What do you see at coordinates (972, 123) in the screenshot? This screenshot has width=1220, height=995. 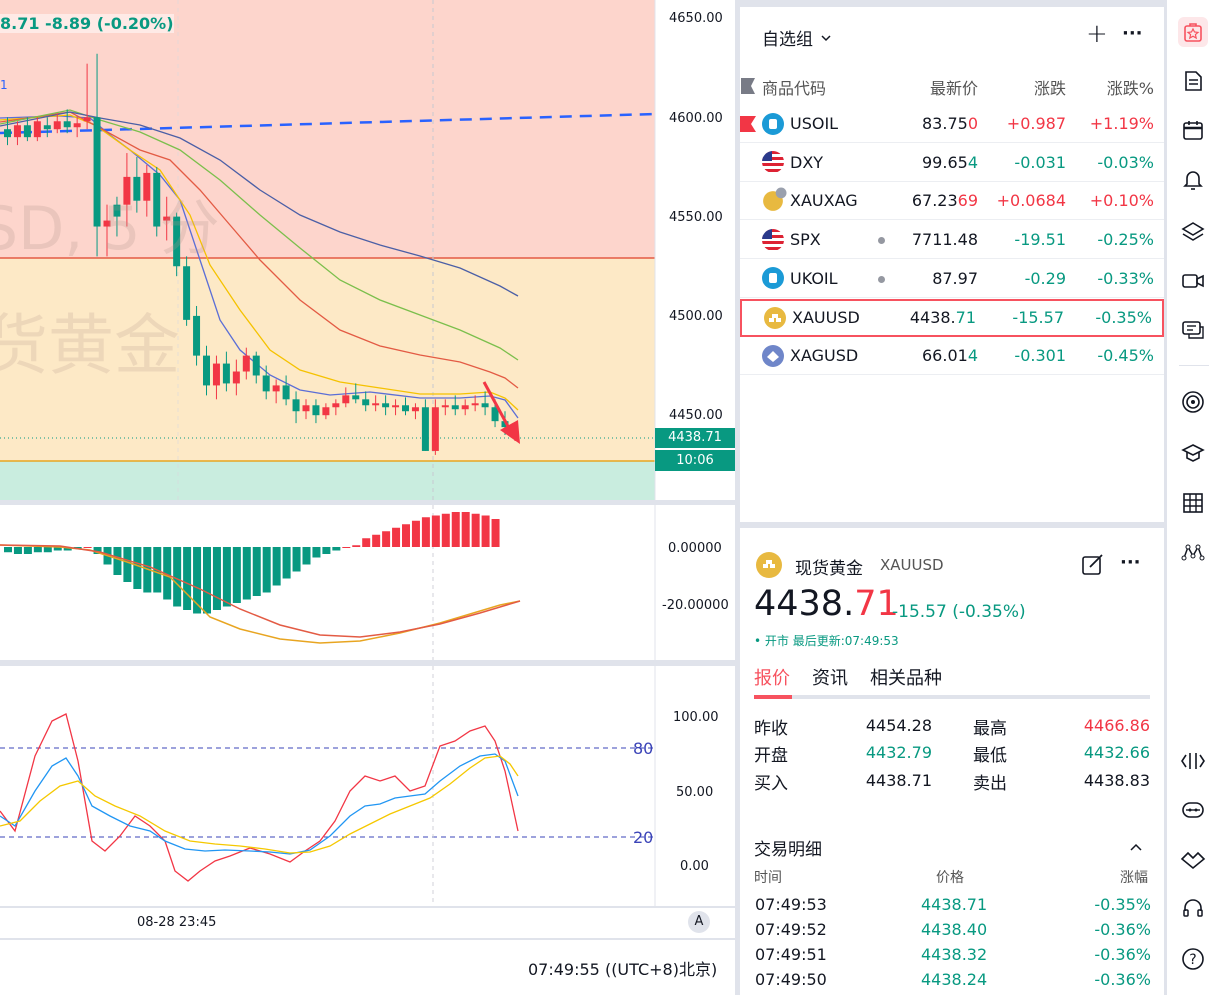 I see `last-price-tail: 0` at bounding box center [972, 123].